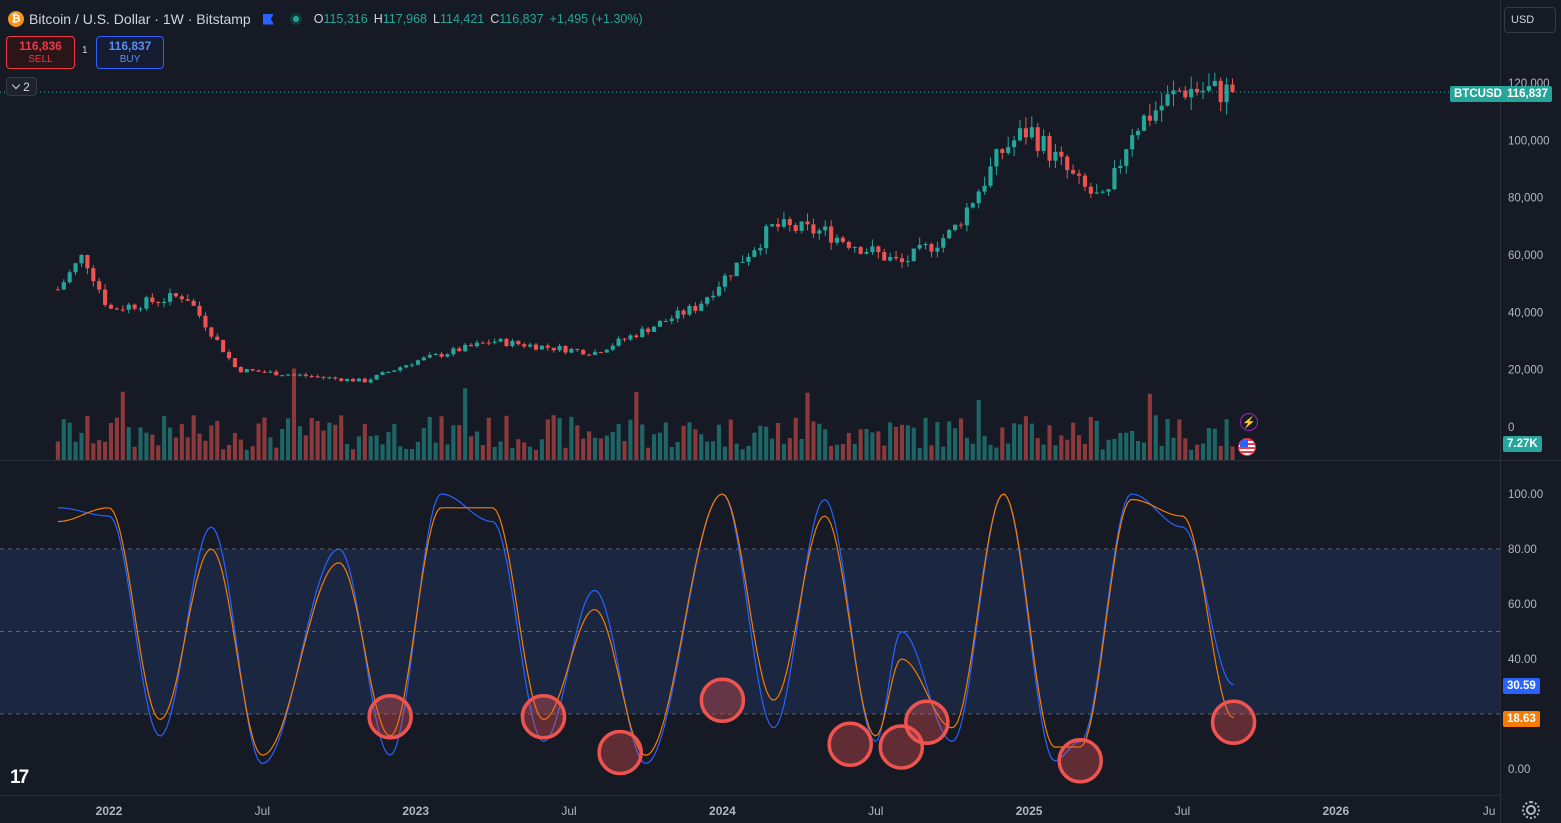 The width and height of the screenshot is (1561, 823). What do you see at coordinates (130, 46) in the screenshot?
I see `buy-price: 116,837` at bounding box center [130, 46].